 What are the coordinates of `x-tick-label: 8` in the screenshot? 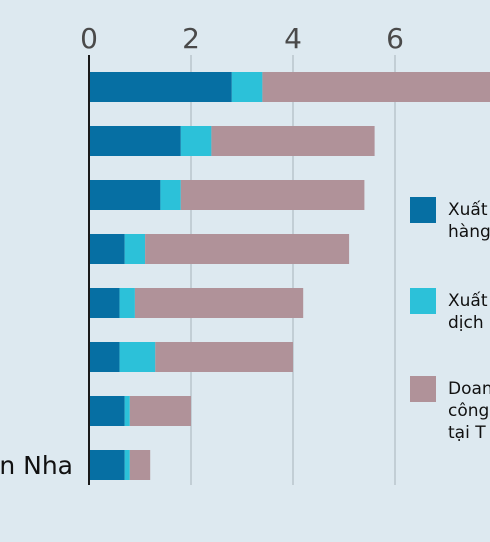 It's located at (489, 38).